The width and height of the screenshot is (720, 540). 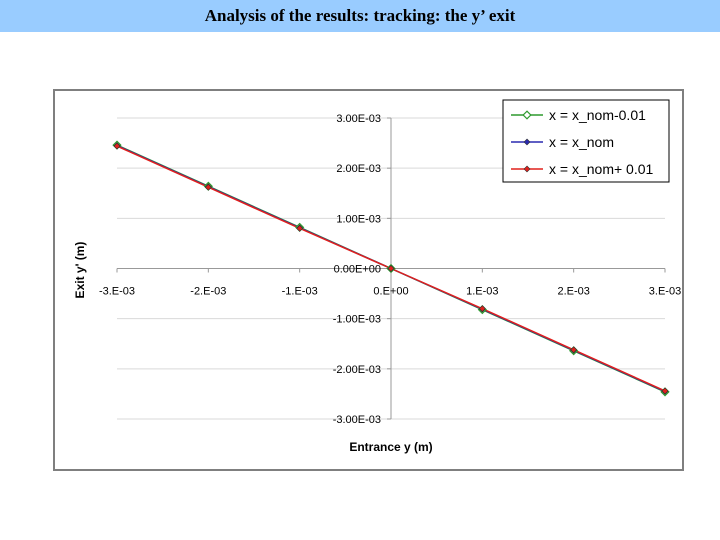 I want to click on legend-label: x = x_nom, so click(x=581, y=142).